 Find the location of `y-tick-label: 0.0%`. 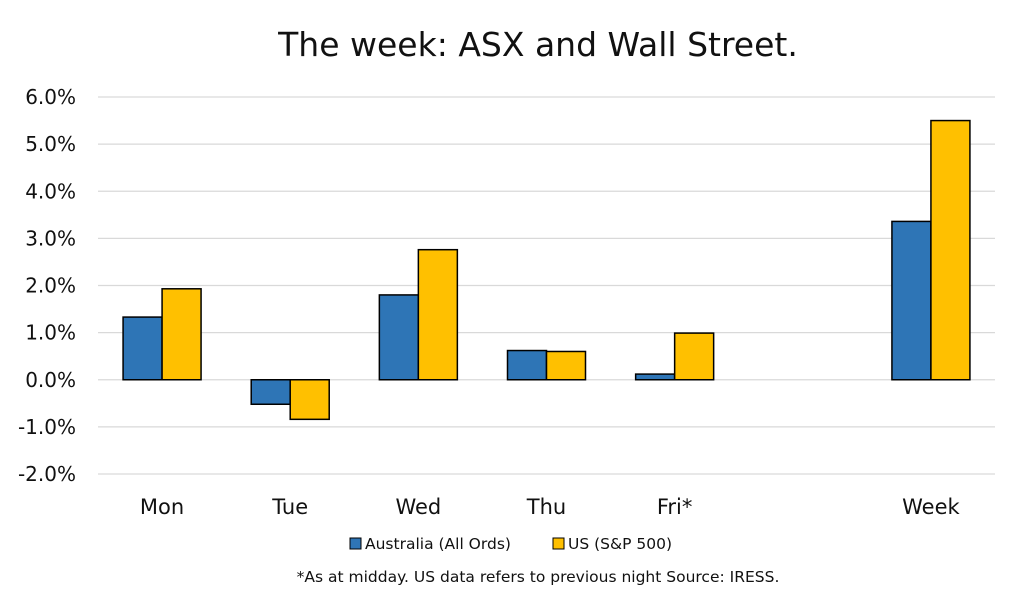

y-tick-label: 0.0% is located at coordinates (50, 380).